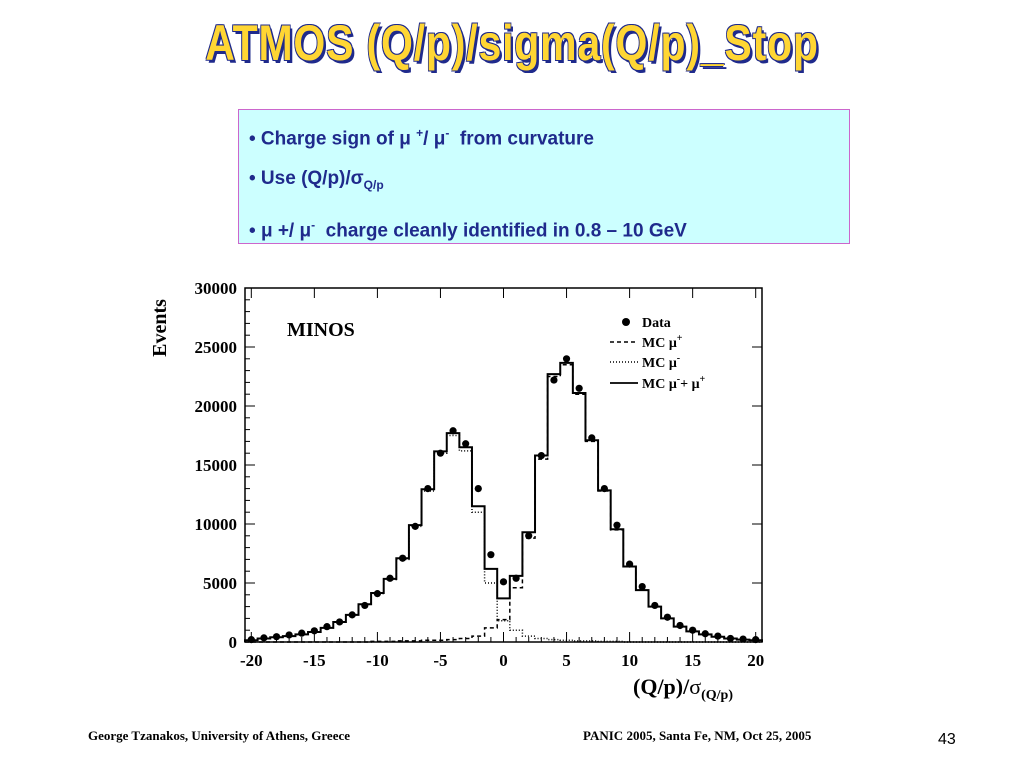  Describe the element at coordinates (266, 231) in the screenshot. I see `bullet-3-mu: μ` at that location.